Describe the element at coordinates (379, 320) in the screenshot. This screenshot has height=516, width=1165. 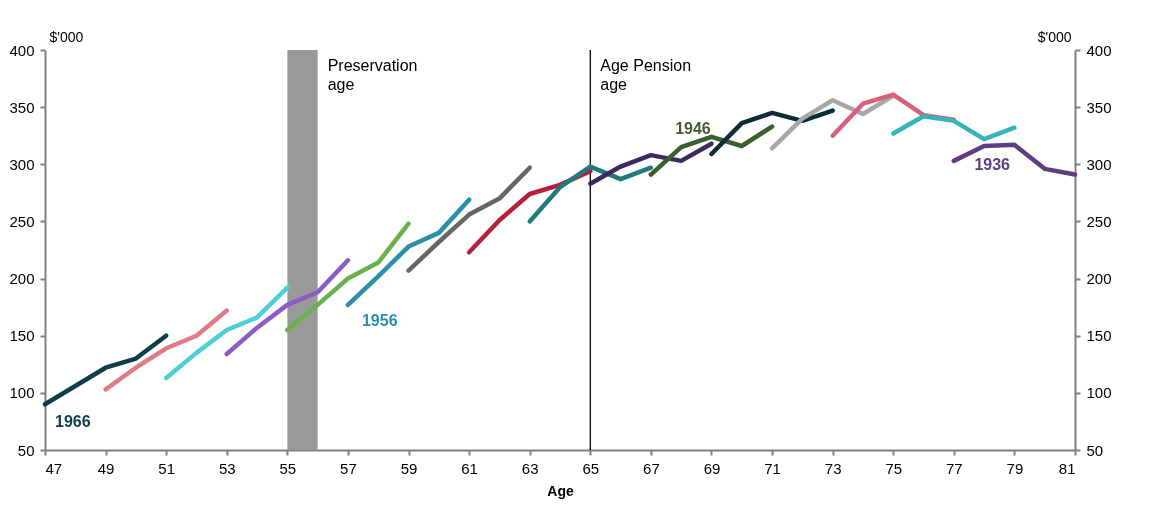
I see `series-label: 1956` at that location.